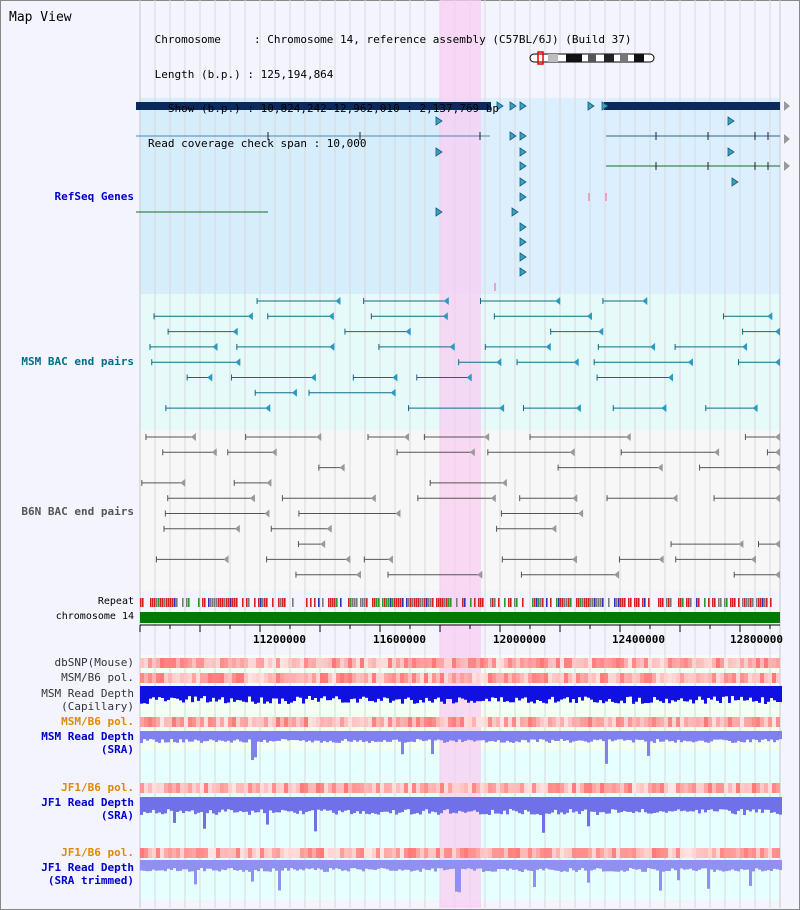 The image size is (800, 910). What do you see at coordinates (592, 58) in the screenshot?
I see `chromosome-ideogram` at bounding box center [592, 58].